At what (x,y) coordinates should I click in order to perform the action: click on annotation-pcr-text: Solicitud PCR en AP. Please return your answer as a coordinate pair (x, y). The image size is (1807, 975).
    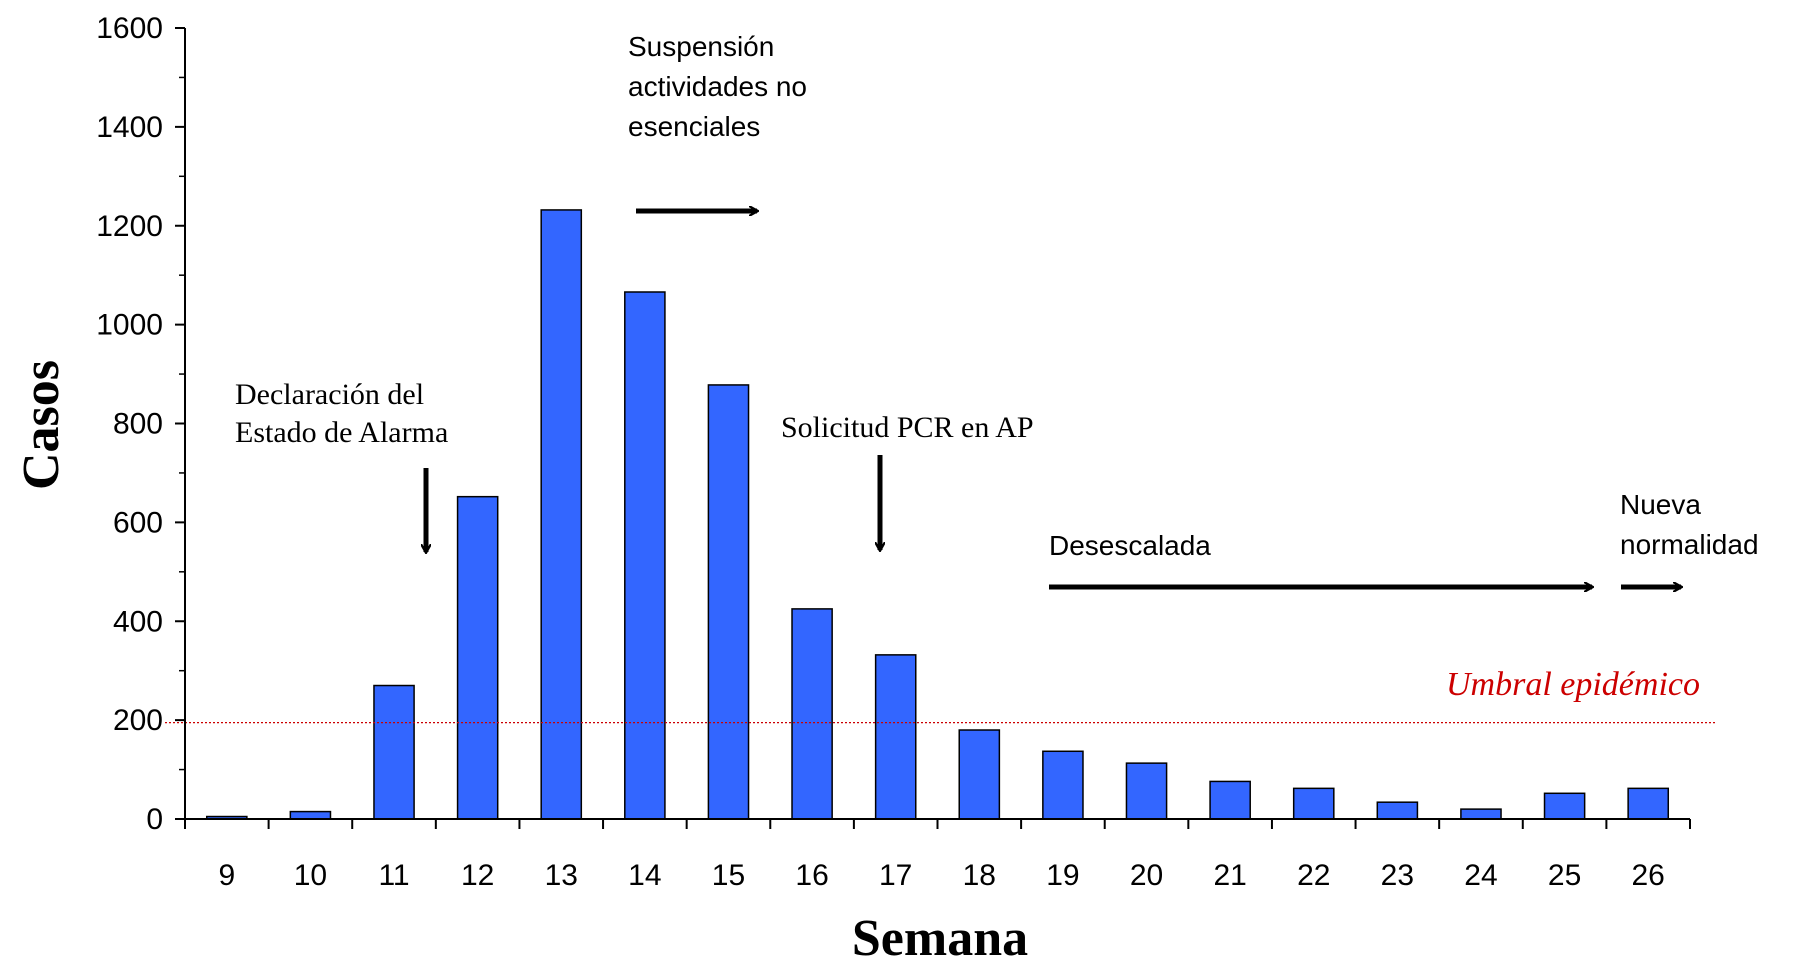
    Looking at the image, I should click on (907, 427).